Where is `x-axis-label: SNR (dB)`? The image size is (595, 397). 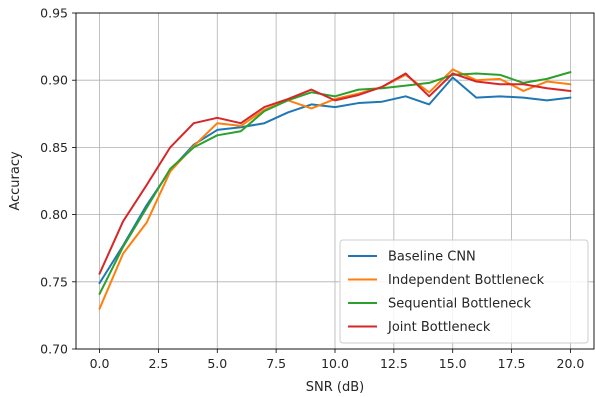 x-axis-label: SNR (dB) is located at coordinates (335, 387).